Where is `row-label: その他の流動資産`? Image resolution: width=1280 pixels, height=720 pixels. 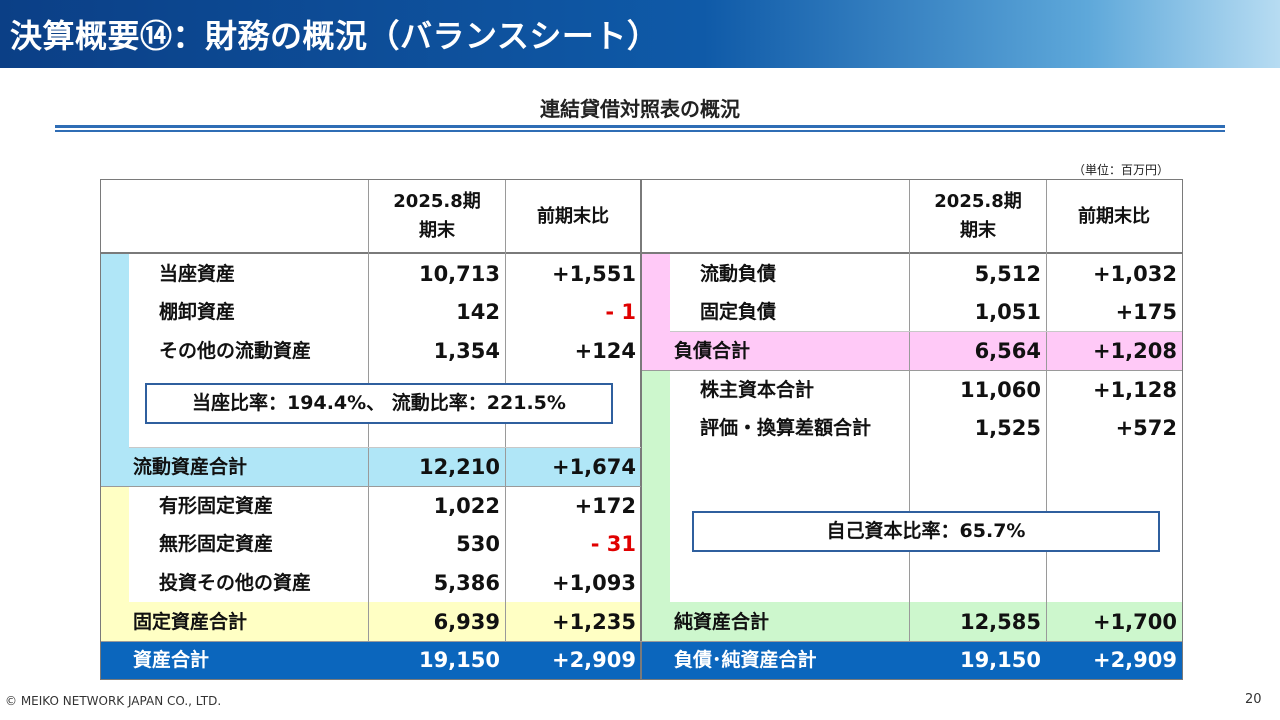 row-label: その他の流動資産 is located at coordinates (235, 351).